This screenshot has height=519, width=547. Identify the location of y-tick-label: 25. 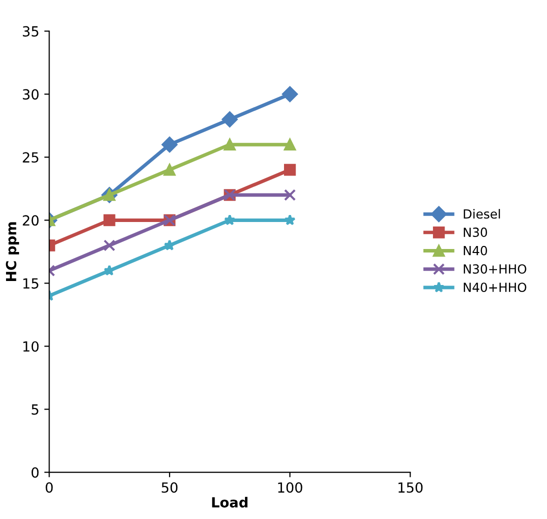
(30, 157).